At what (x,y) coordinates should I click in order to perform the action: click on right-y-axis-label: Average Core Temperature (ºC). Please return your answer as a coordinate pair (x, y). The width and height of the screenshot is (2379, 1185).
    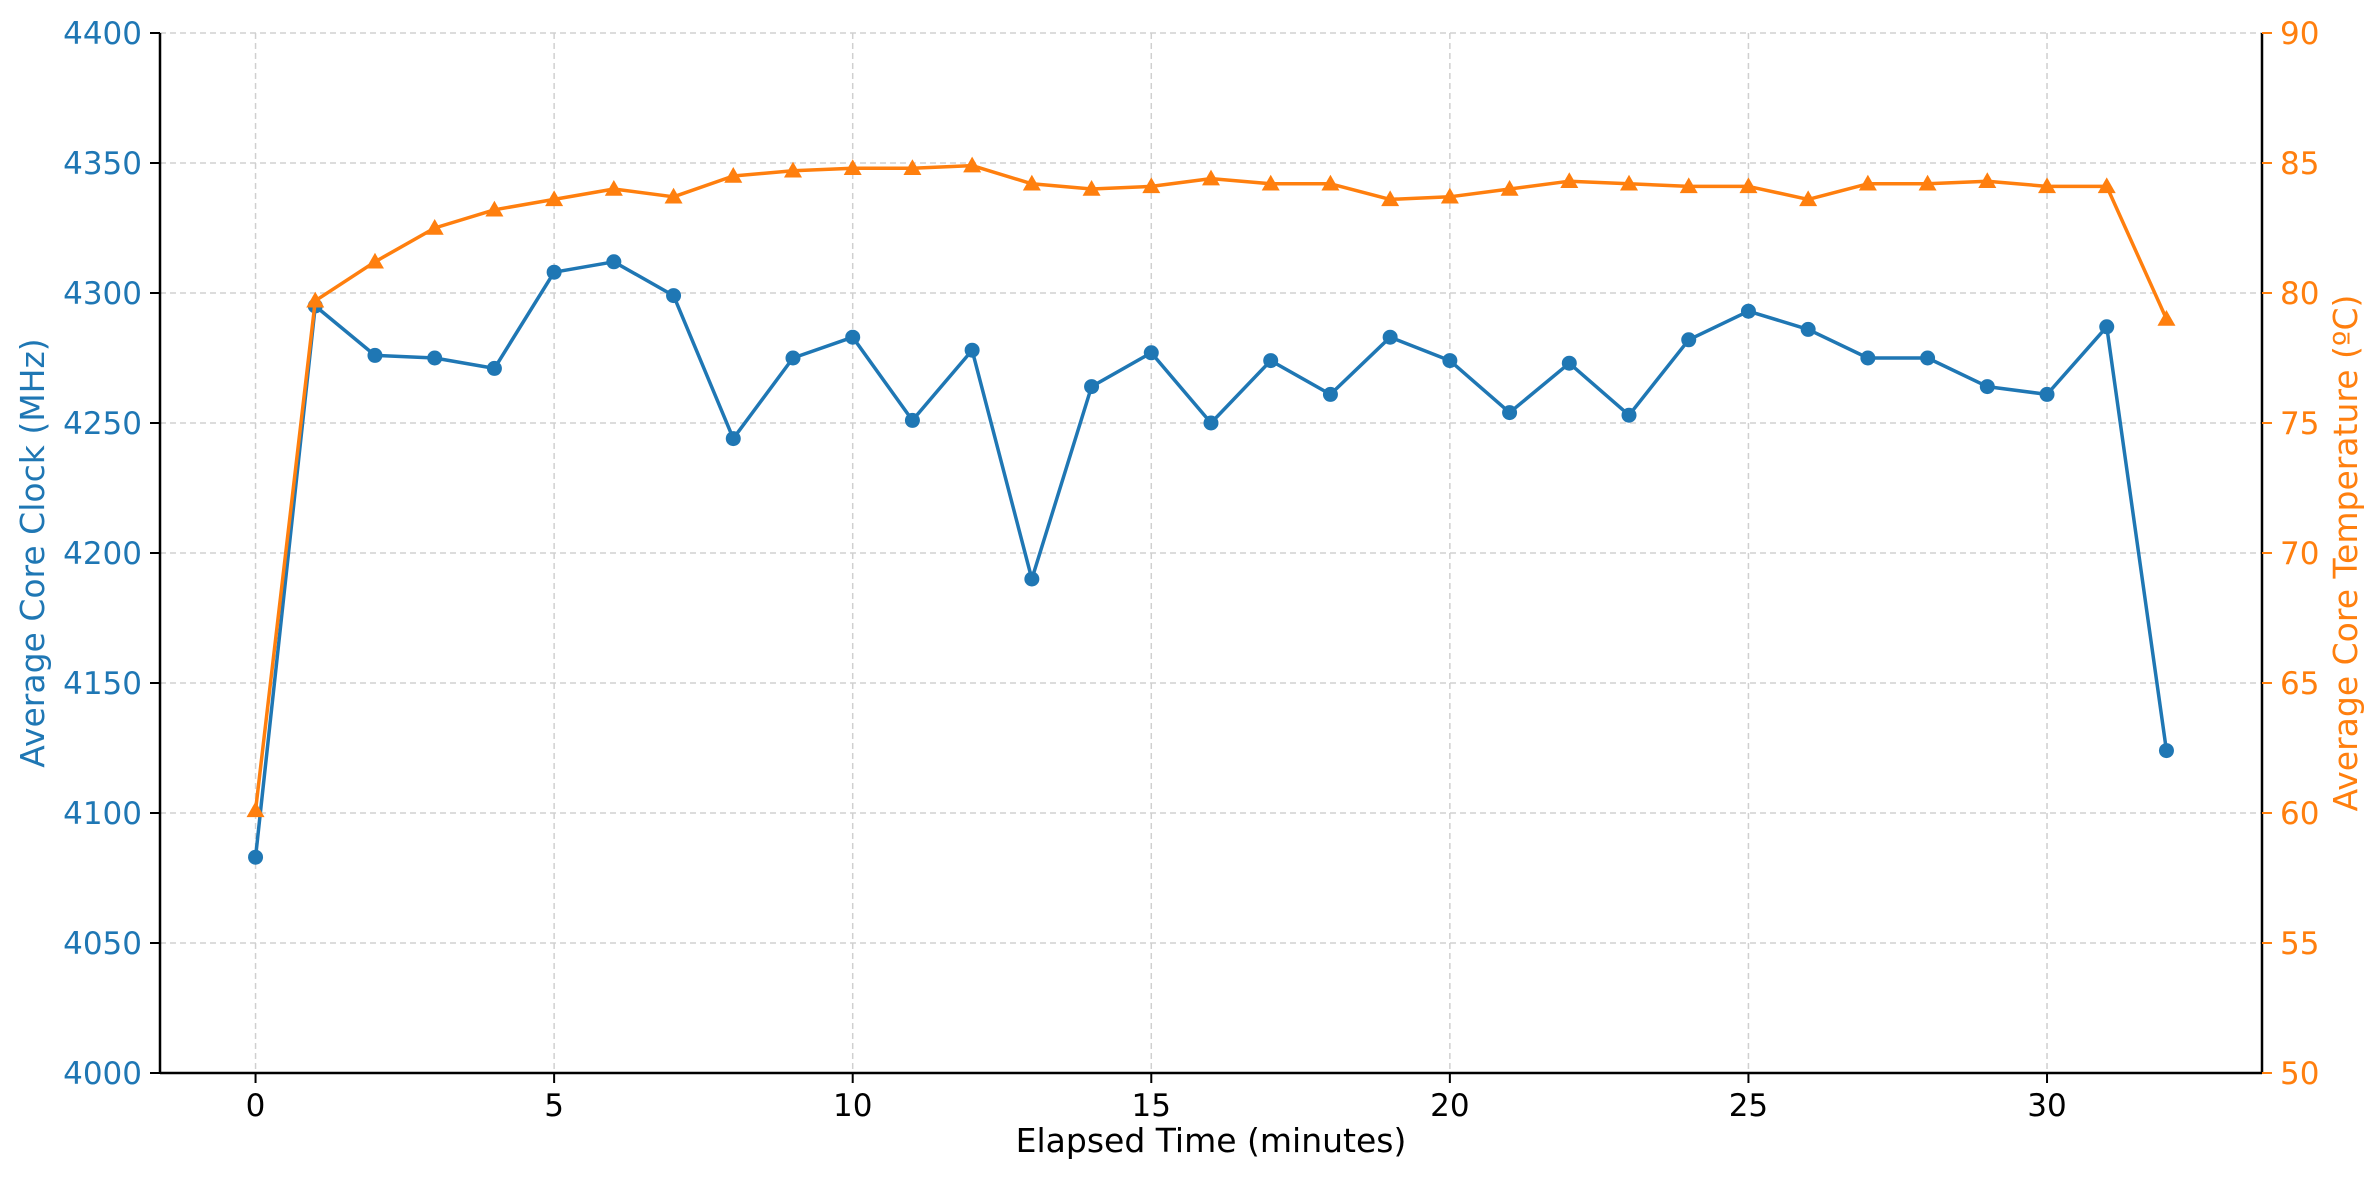
    Looking at the image, I should click on (2345, 553).